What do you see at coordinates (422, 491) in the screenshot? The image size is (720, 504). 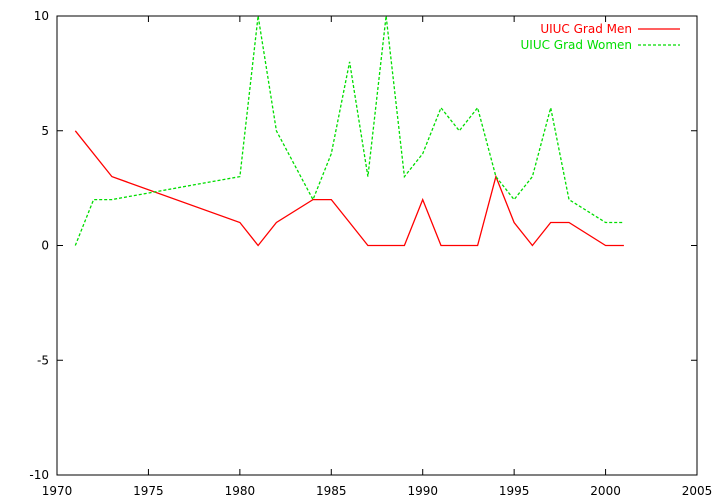 I see `x-tick-label: 1990` at bounding box center [422, 491].